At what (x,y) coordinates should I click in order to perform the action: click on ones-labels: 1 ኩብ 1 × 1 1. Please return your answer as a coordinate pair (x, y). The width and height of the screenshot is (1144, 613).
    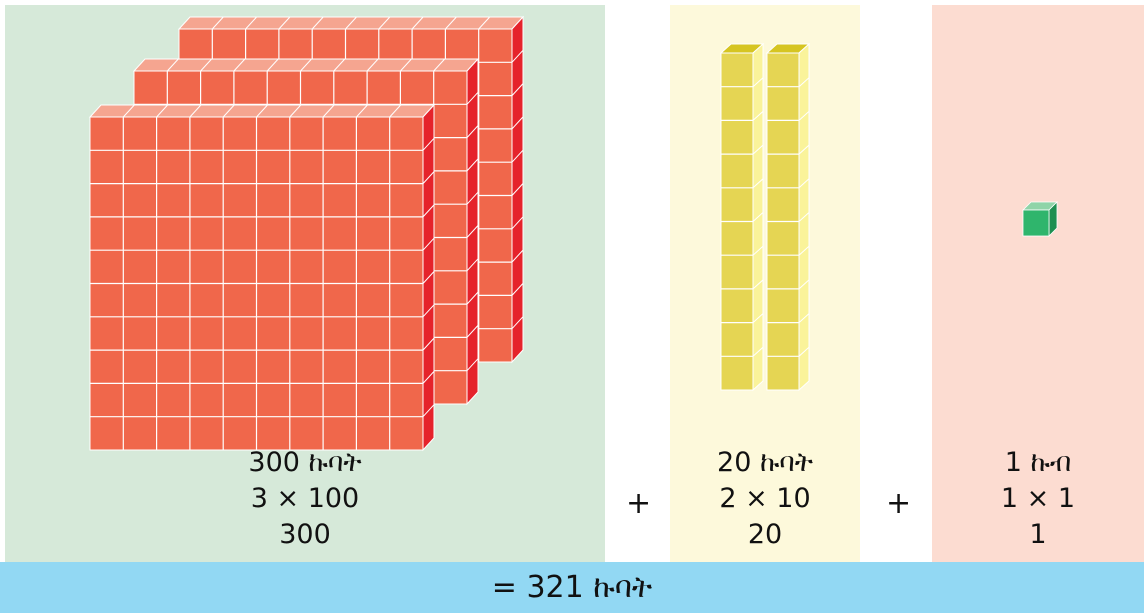
    Looking at the image, I should click on (1038, 499).